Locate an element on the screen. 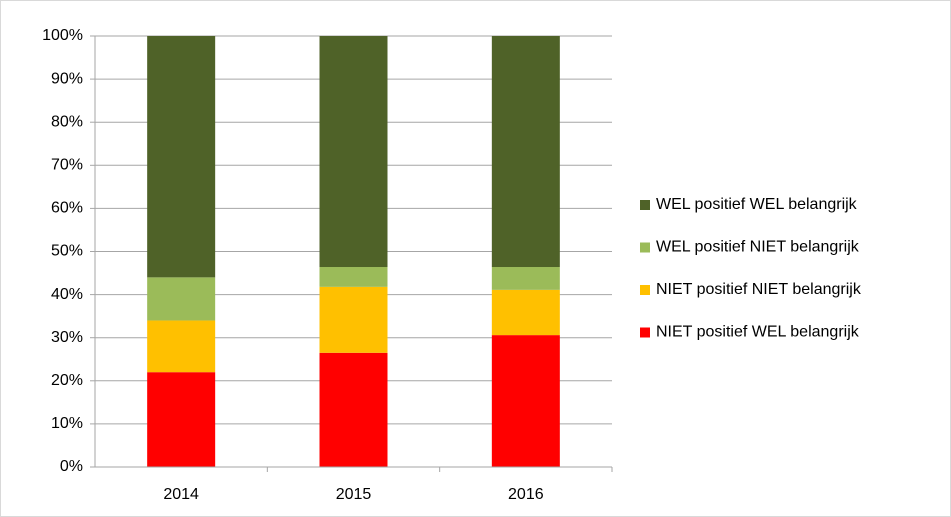 The image size is (951, 517). y-tick-label: 0% is located at coordinates (71, 466).